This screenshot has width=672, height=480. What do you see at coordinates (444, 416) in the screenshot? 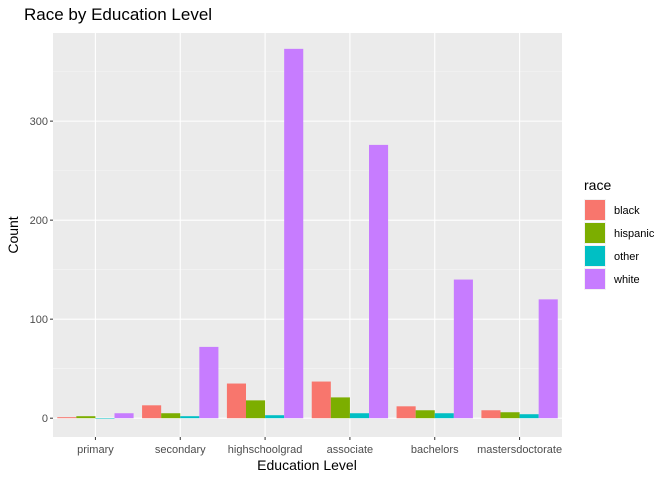
I see `bar-other-bachelors` at bounding box center [444, 416].